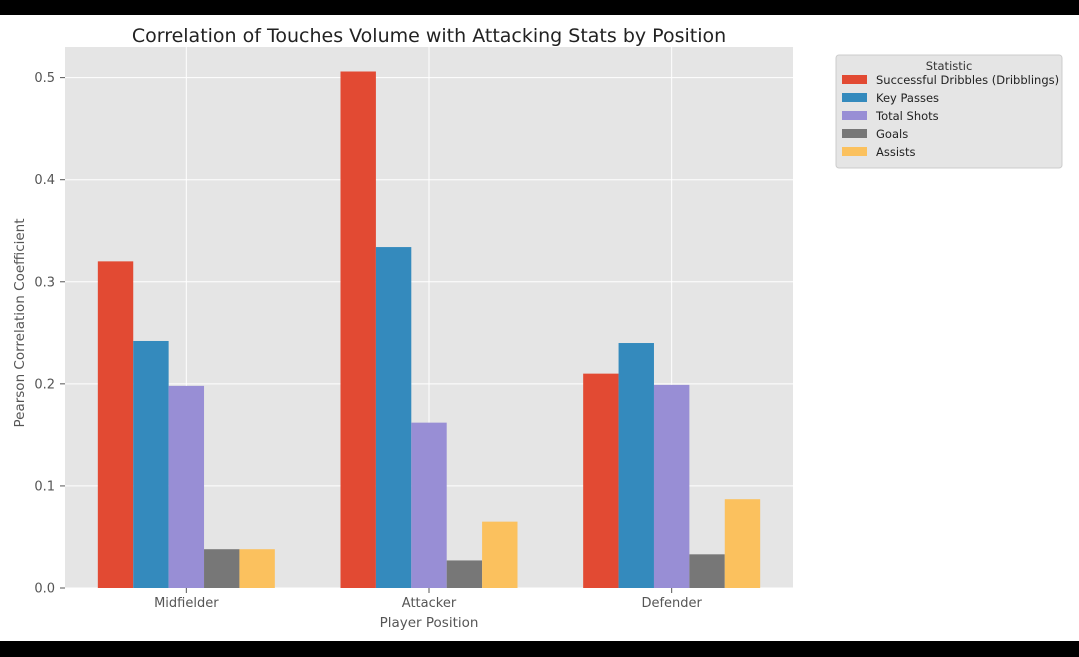 Image resolution: width=1079 pixels, height=657 pixels. What do you see at coordinates (949, 66) in the screenshot?
I see `legend-title: Statistic` at bounding box center [949, 66].